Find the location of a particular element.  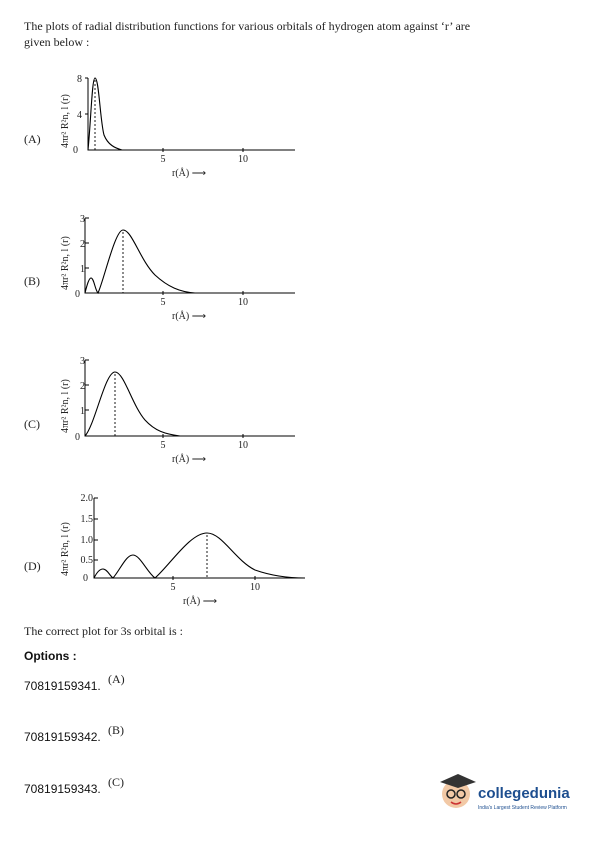

y-tick-label: 1.0 is located at coordinates (87, 540).